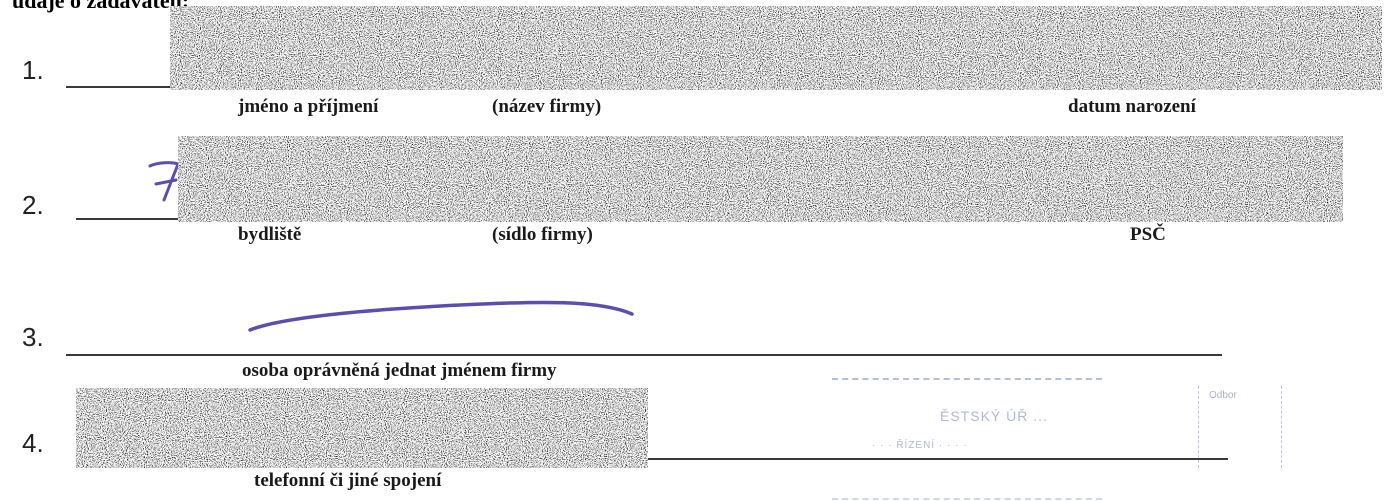 Image resolution: width=1393 pixels, height=501 pixels. Describe the element at coordinates (33, 205) in the screenshot. I see `row-number-2: 2.` at that location.